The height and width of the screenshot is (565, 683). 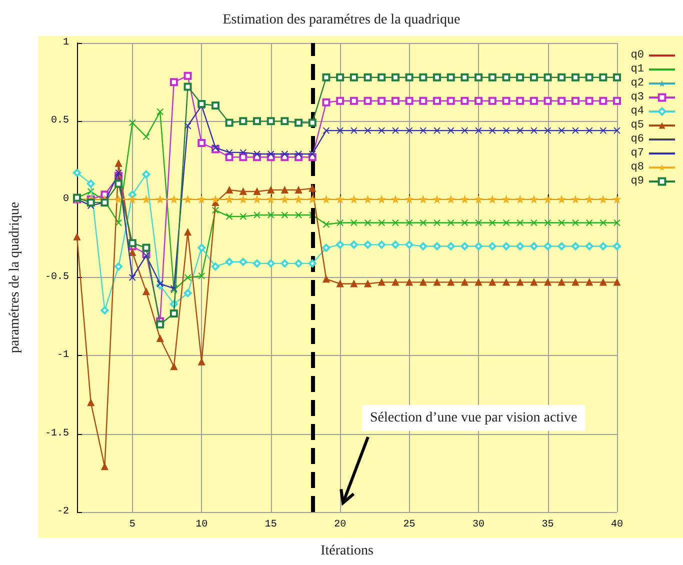 What do you see at coordinates (637, 70) in the screenshot?
I see `legend-label: q1` at bounding box center [637, 70].